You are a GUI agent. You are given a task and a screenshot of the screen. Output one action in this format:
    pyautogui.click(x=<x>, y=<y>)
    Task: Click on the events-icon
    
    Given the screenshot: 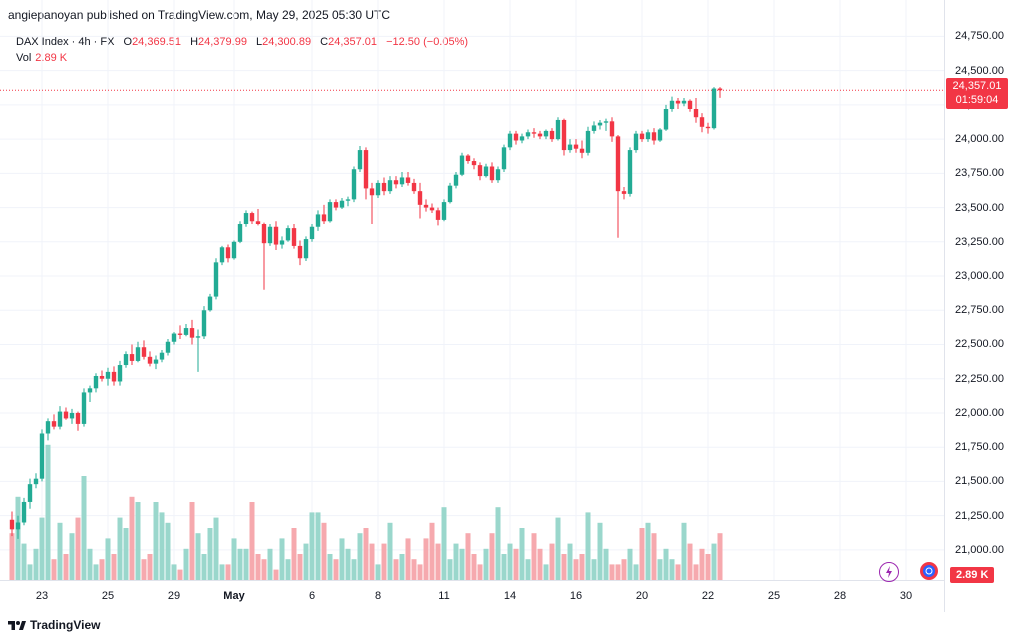 What is the action you would take?
    pyautogui.click(x=929, y=571)
    